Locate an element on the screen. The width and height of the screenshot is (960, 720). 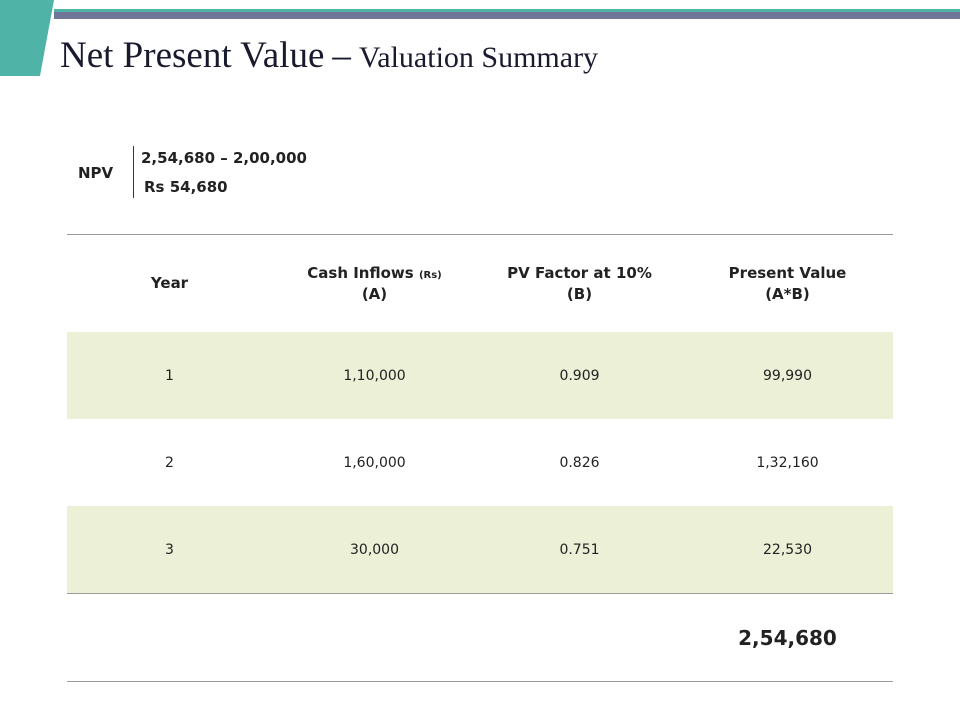
header-cash-inflows: Cash Inflows (Rs) (A) is located at coordinates (374, 283).